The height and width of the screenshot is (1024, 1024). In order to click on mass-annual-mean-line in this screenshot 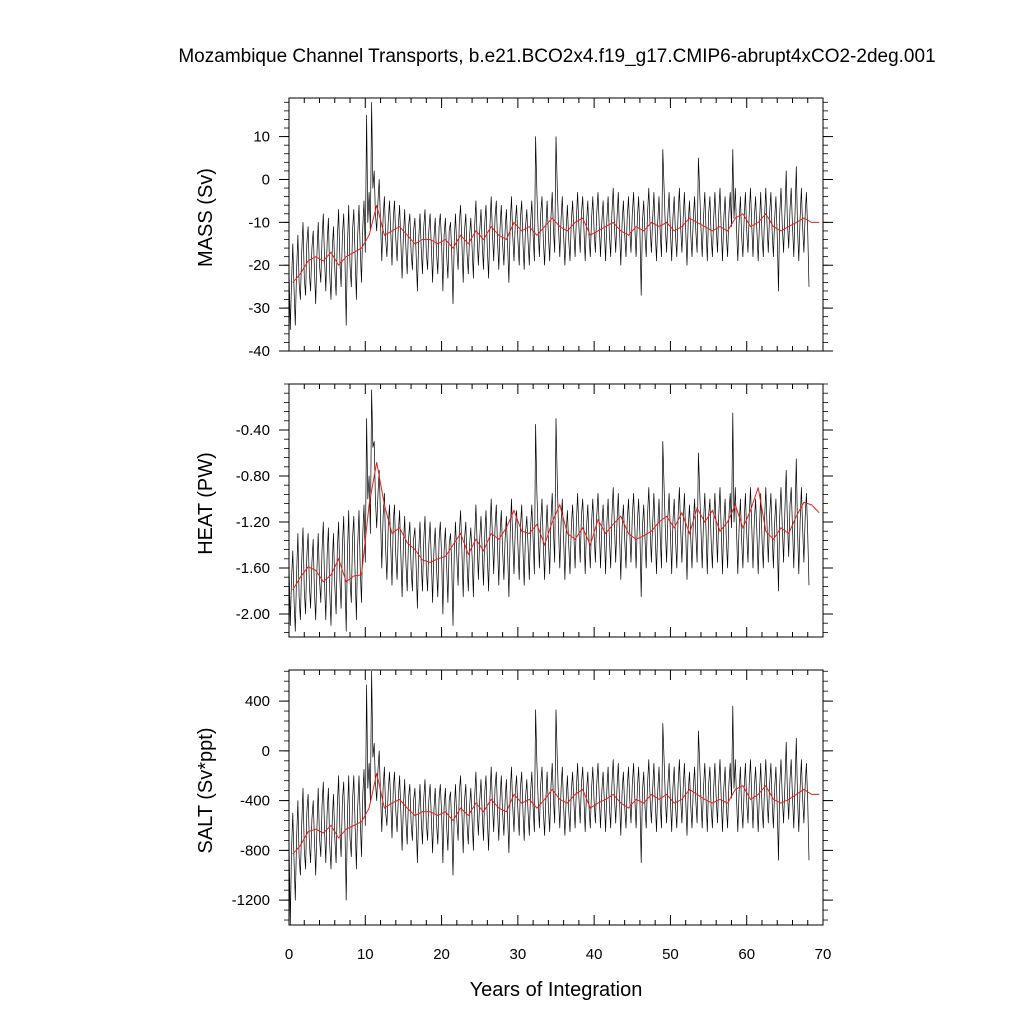, I will do `click(556, 244)`.